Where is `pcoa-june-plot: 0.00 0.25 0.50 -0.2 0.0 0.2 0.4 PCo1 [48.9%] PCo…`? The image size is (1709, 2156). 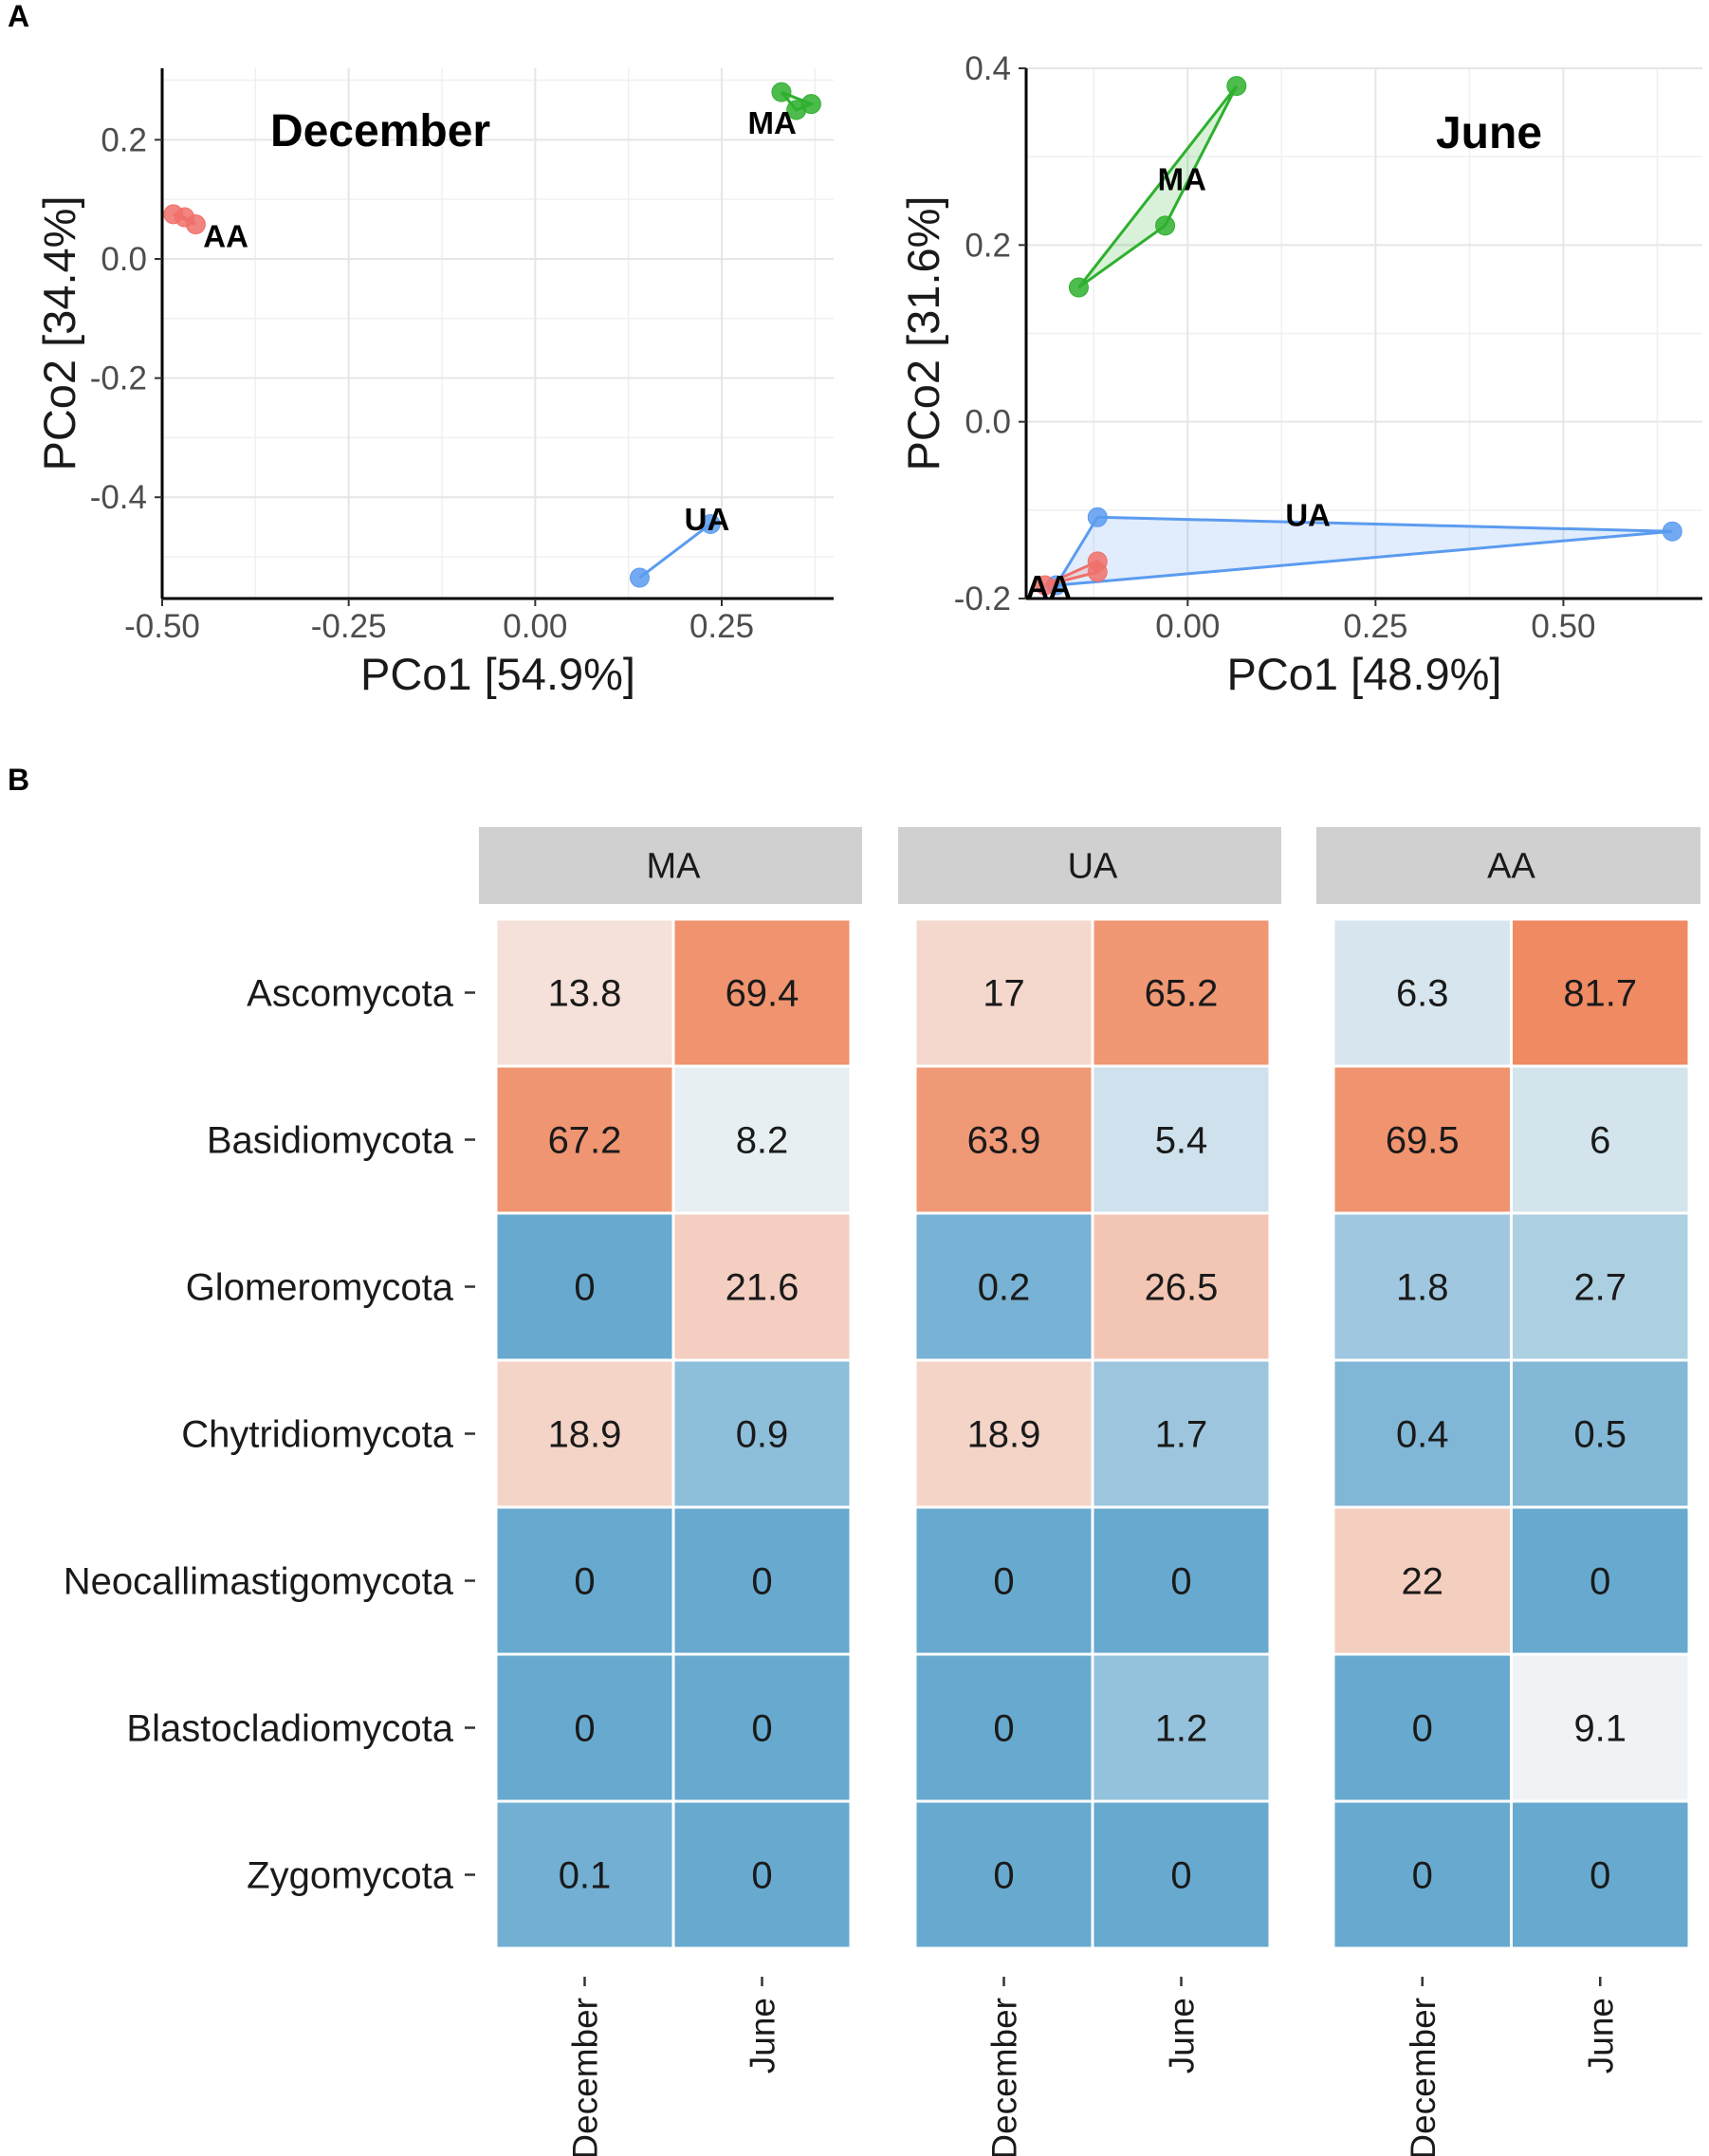
pcoa-june-plot: 0.00 0.25 0.50 -0.2 0.0 0.2 0.4 PCo1 [48.9%] PCo… is located at coordinates (1300, 374).